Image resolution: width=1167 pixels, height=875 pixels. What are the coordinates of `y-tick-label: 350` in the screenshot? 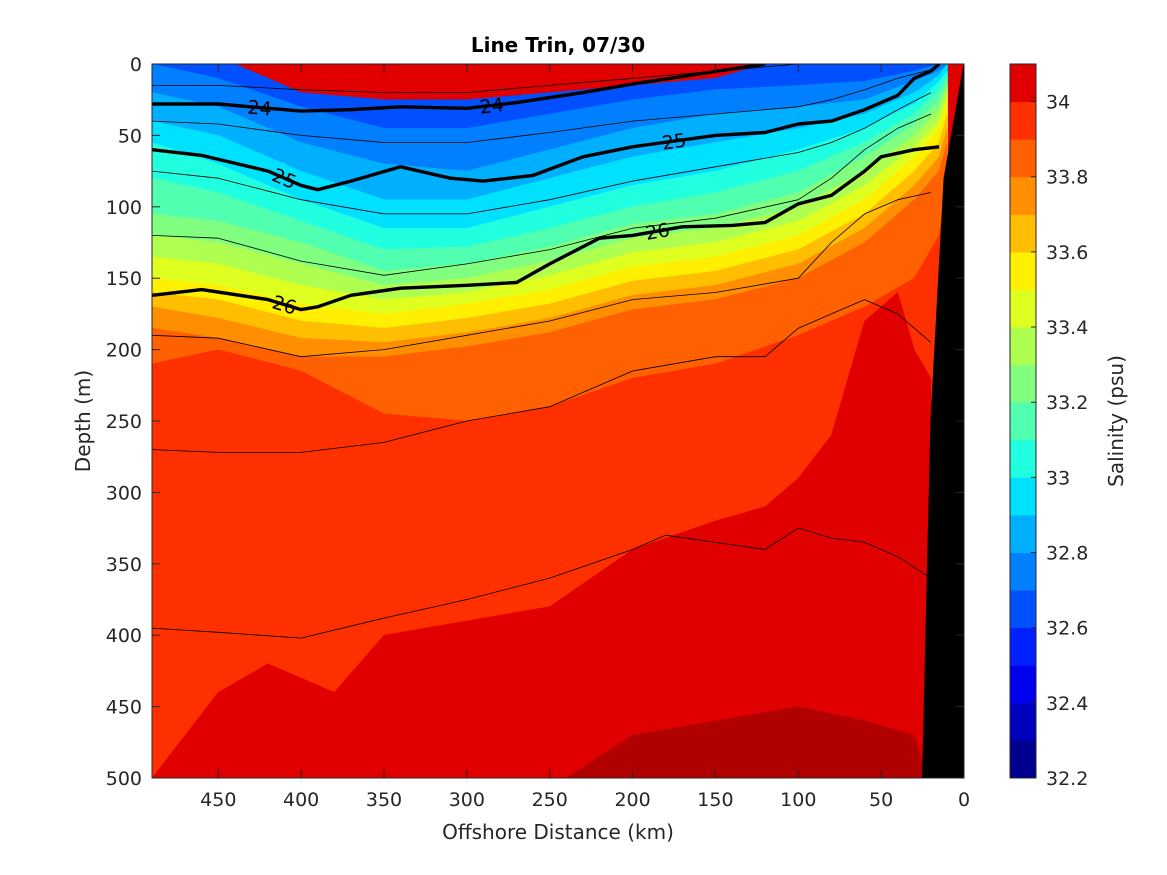 It's located at (124, 565).